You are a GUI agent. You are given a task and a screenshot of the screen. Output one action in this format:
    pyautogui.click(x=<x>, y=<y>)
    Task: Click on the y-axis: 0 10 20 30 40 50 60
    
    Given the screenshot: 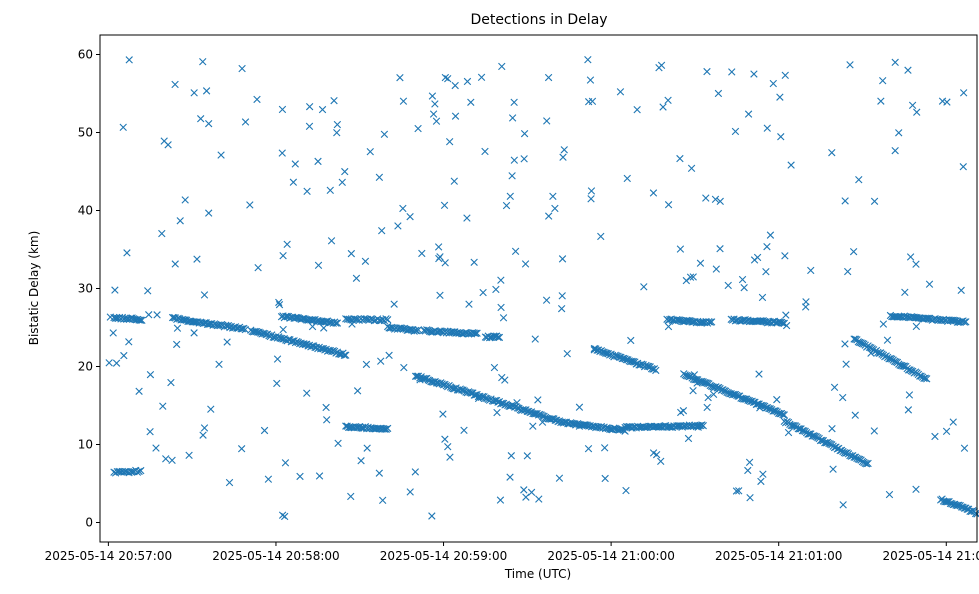 What is the action you would take?
    pyautogui.click(x=89, y=289)
    